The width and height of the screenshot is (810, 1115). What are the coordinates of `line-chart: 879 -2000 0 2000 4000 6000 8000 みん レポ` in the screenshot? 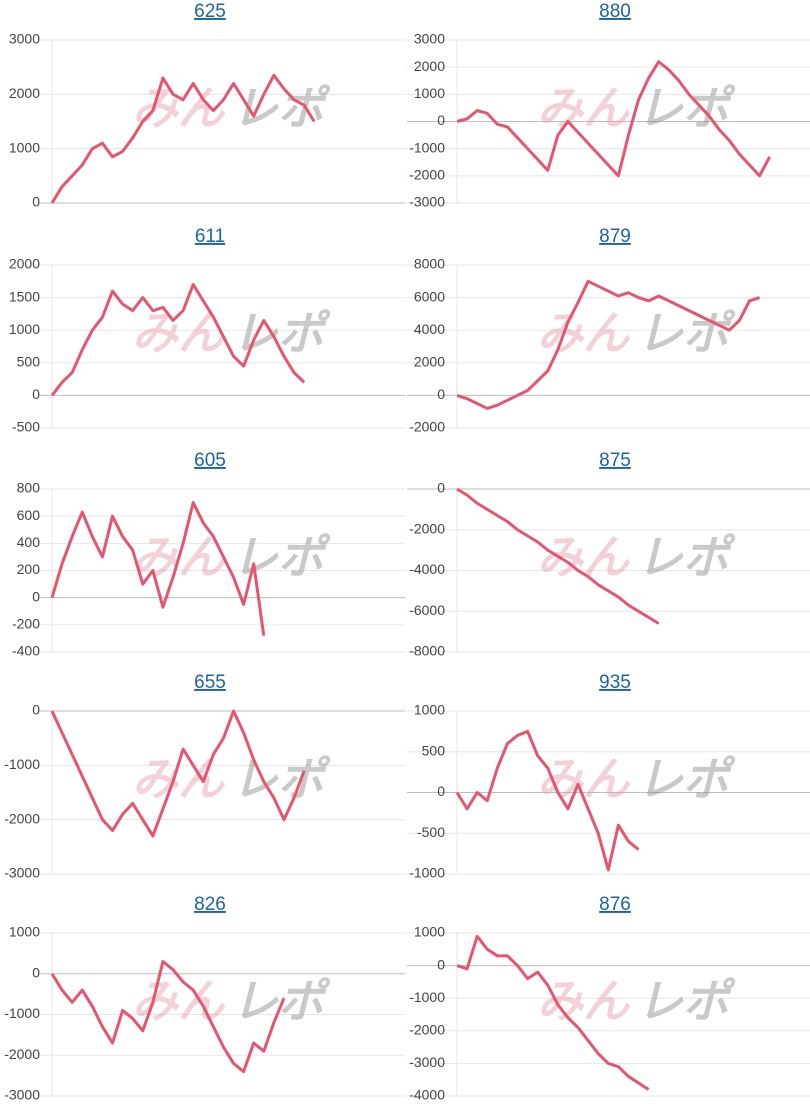 It's located at (608, 330).